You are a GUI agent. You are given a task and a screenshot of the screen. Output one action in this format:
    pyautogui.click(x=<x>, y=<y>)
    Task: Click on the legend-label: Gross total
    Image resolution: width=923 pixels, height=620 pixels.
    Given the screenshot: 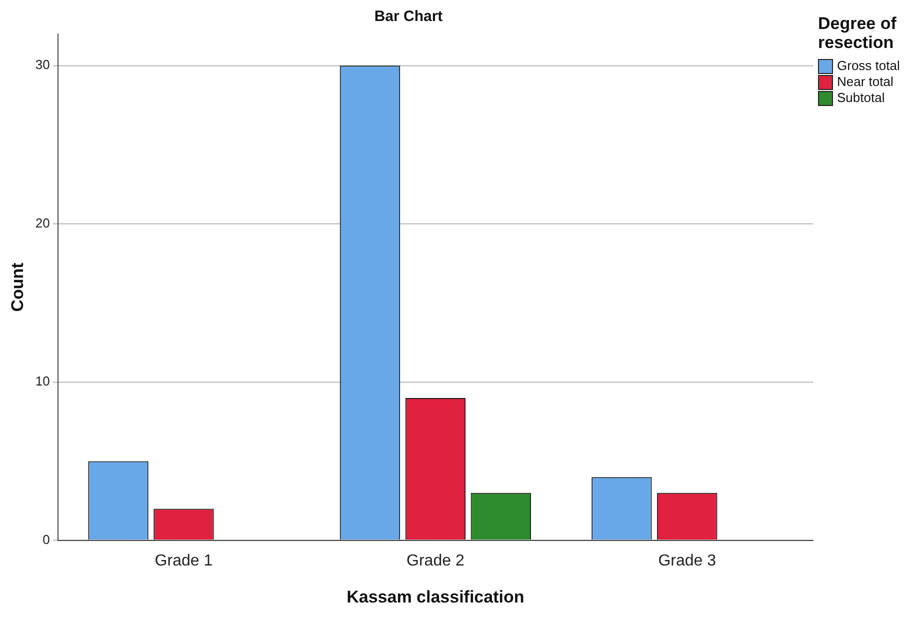 What is the action you would take?
    pyautogui.click(x=868, y=66)
    